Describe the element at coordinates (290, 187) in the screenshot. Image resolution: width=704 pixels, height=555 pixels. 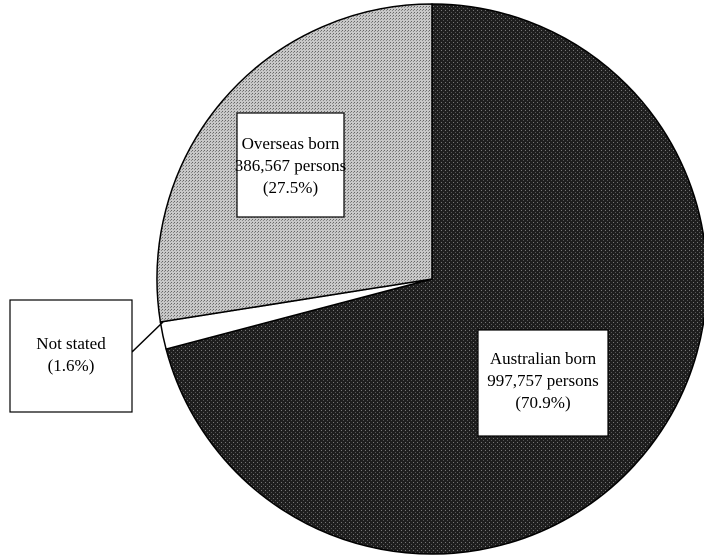
I see `value-label: (27.5%)` at that location.